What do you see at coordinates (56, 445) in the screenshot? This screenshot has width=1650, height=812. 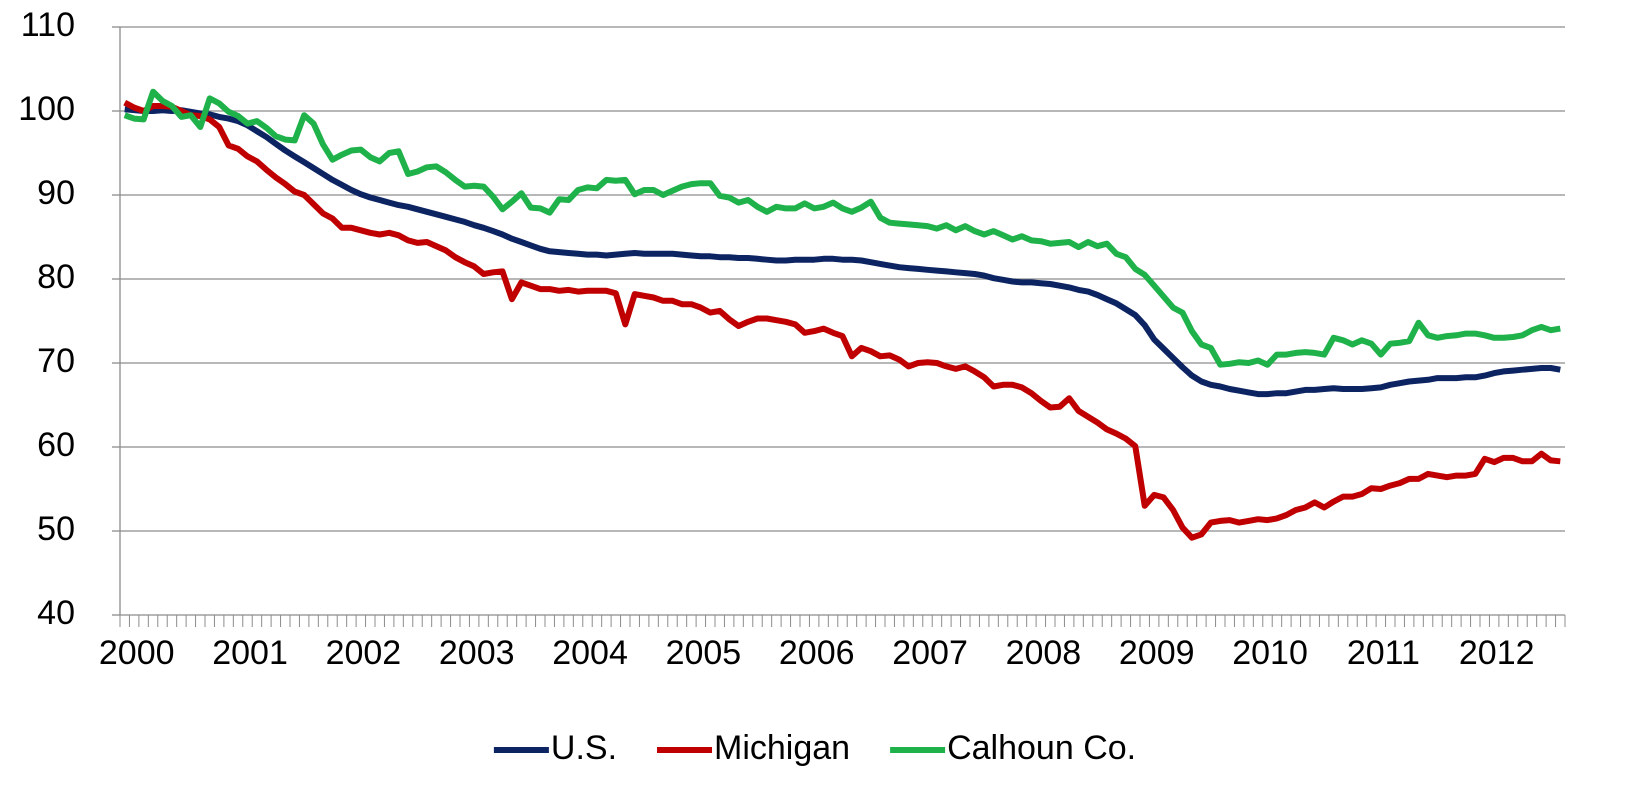 I see `y-tick-label: 60` at bounding box center [56, 445].